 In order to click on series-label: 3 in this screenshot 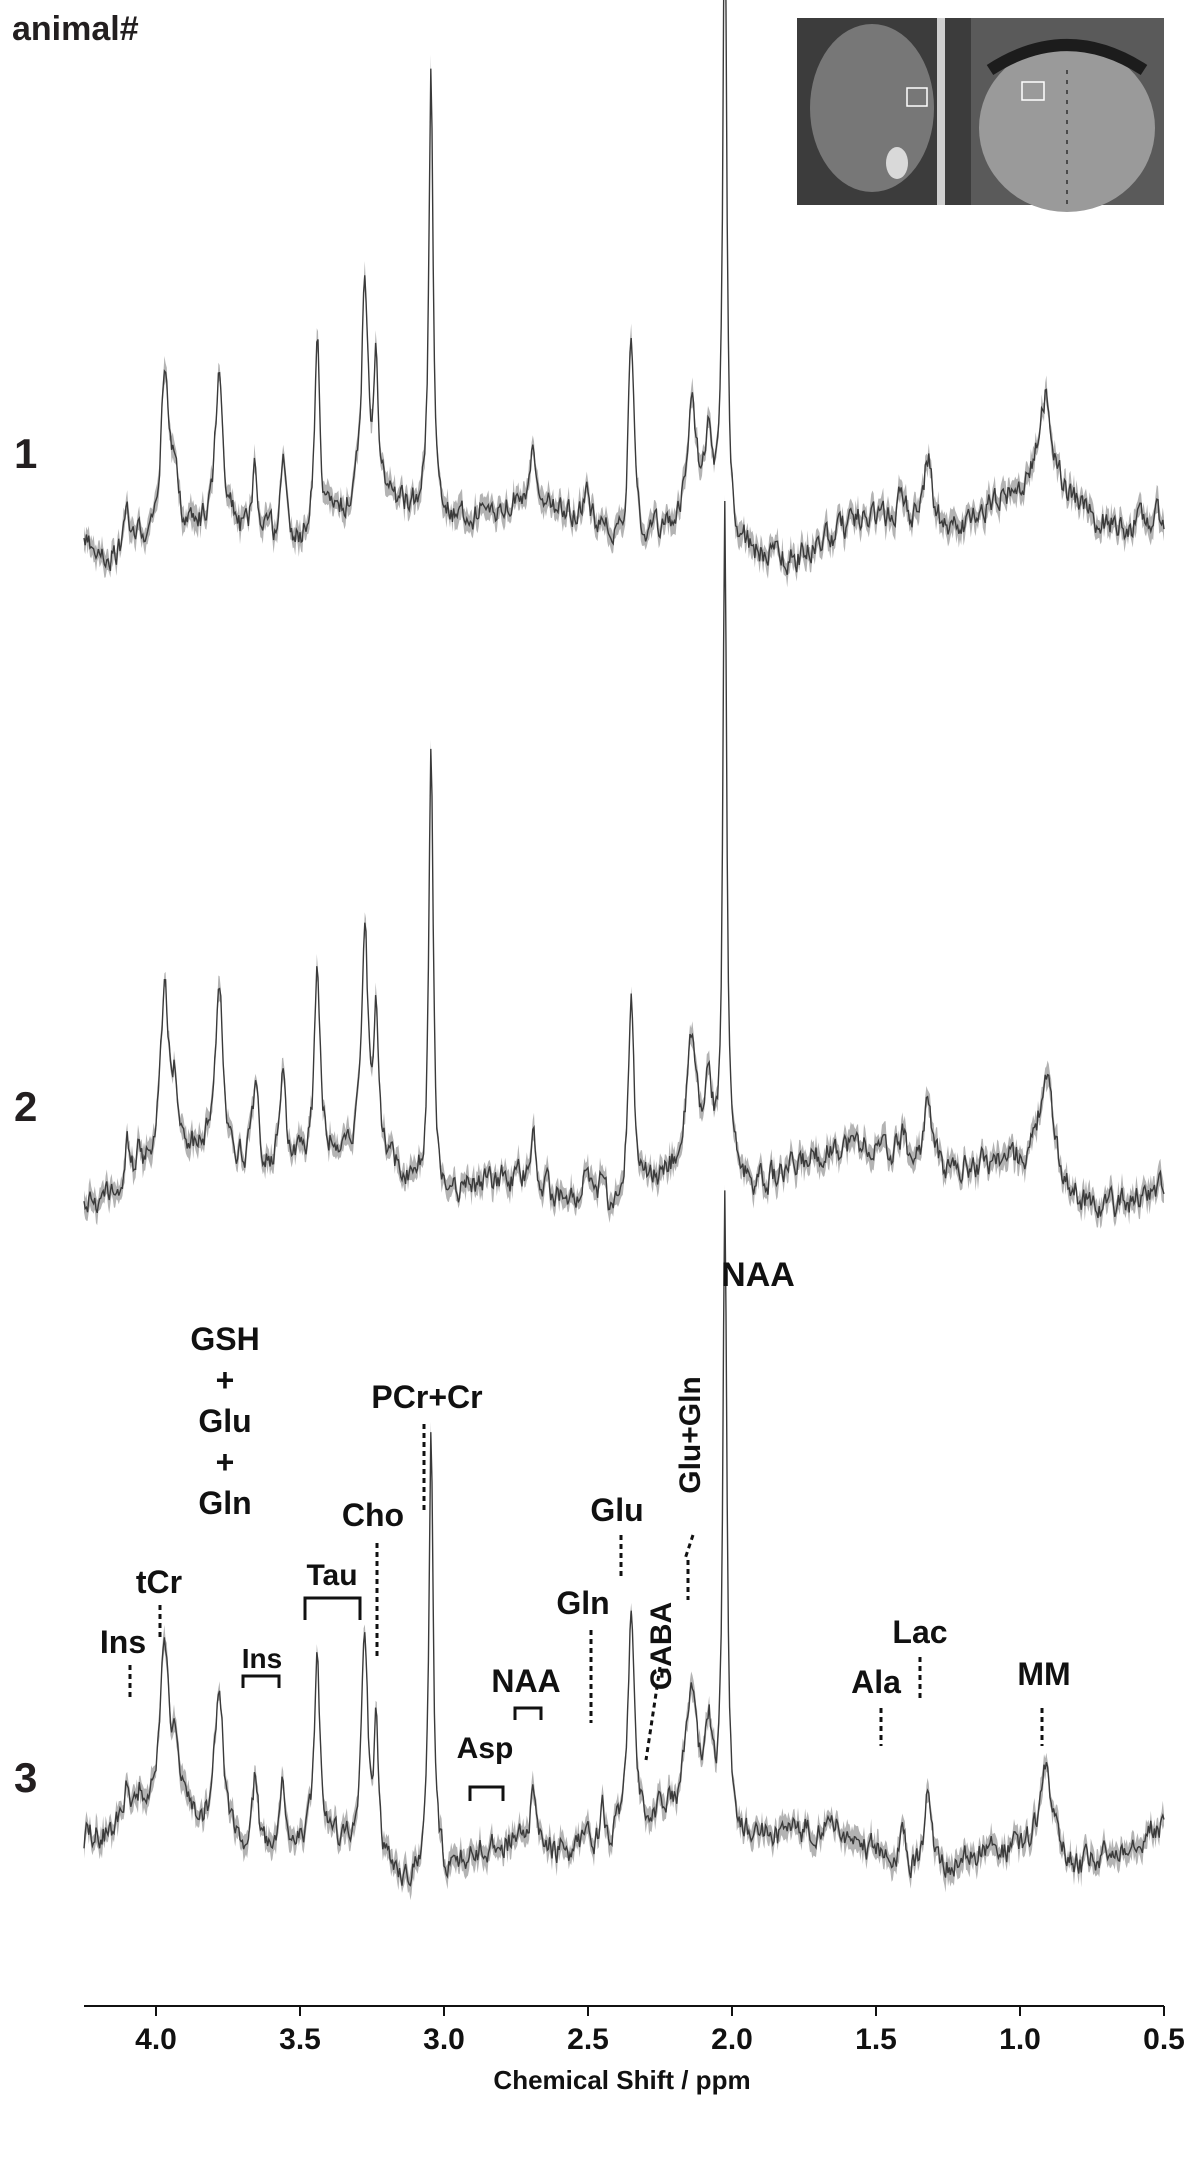, I will do `click(25, 1777)`.